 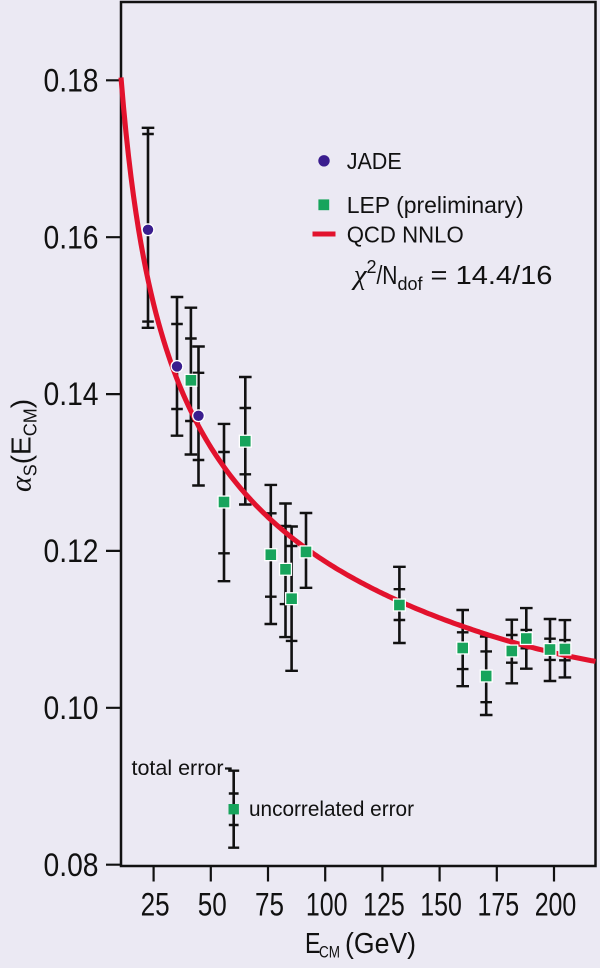 What do you see at coordinates (178, 768) in the screenshot?
I see `svg-text: total error` at bounding box center [178, 768].